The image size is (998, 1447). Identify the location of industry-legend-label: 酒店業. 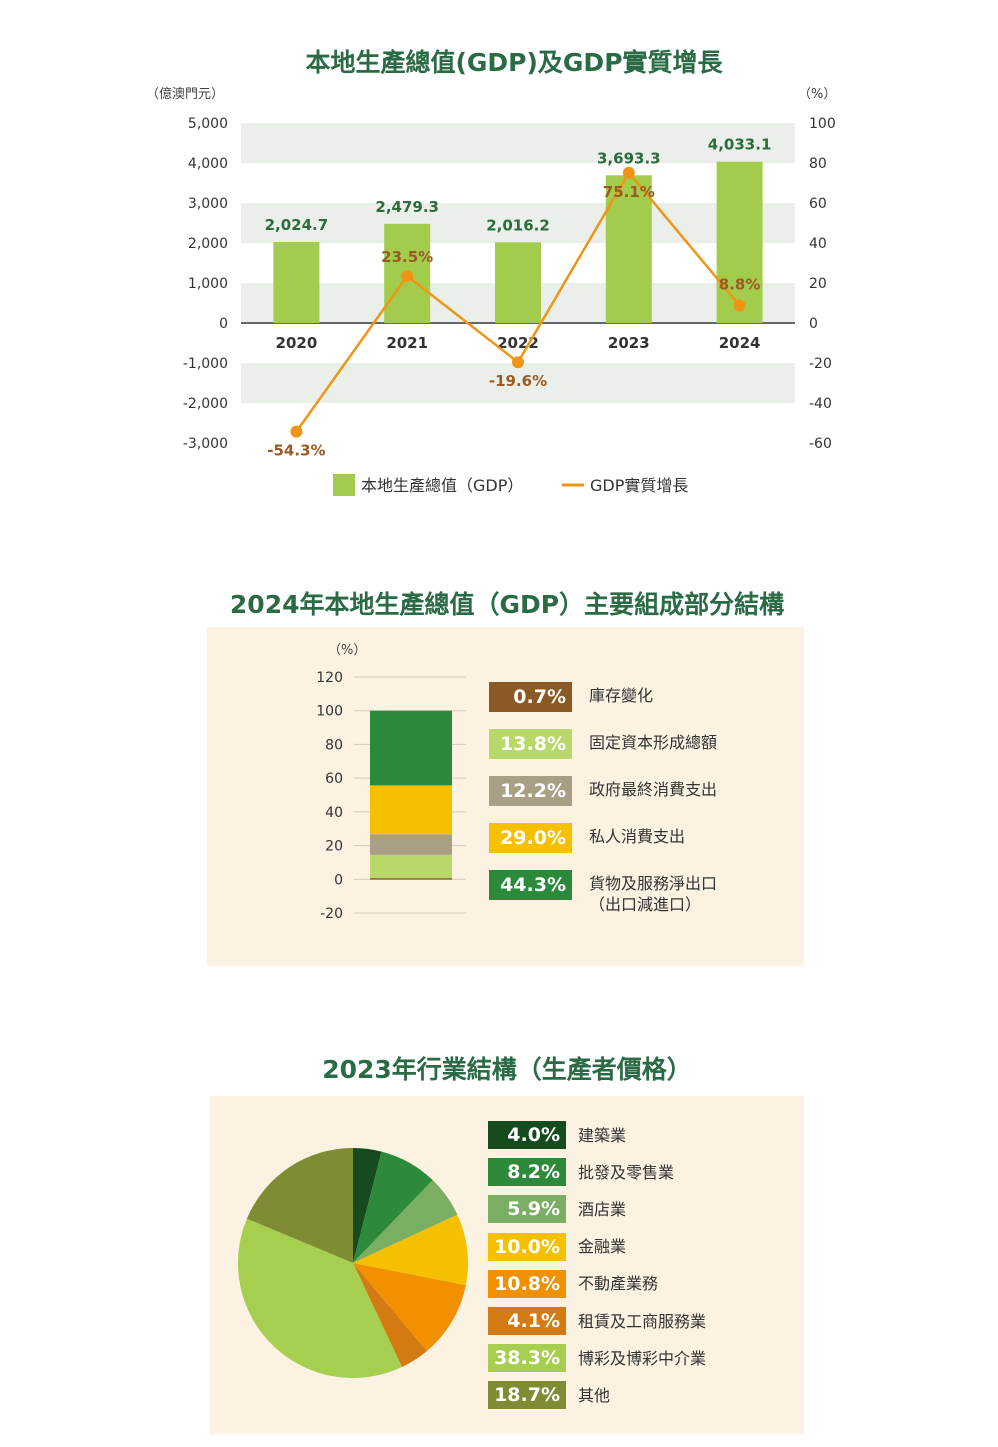
(602, 1209).